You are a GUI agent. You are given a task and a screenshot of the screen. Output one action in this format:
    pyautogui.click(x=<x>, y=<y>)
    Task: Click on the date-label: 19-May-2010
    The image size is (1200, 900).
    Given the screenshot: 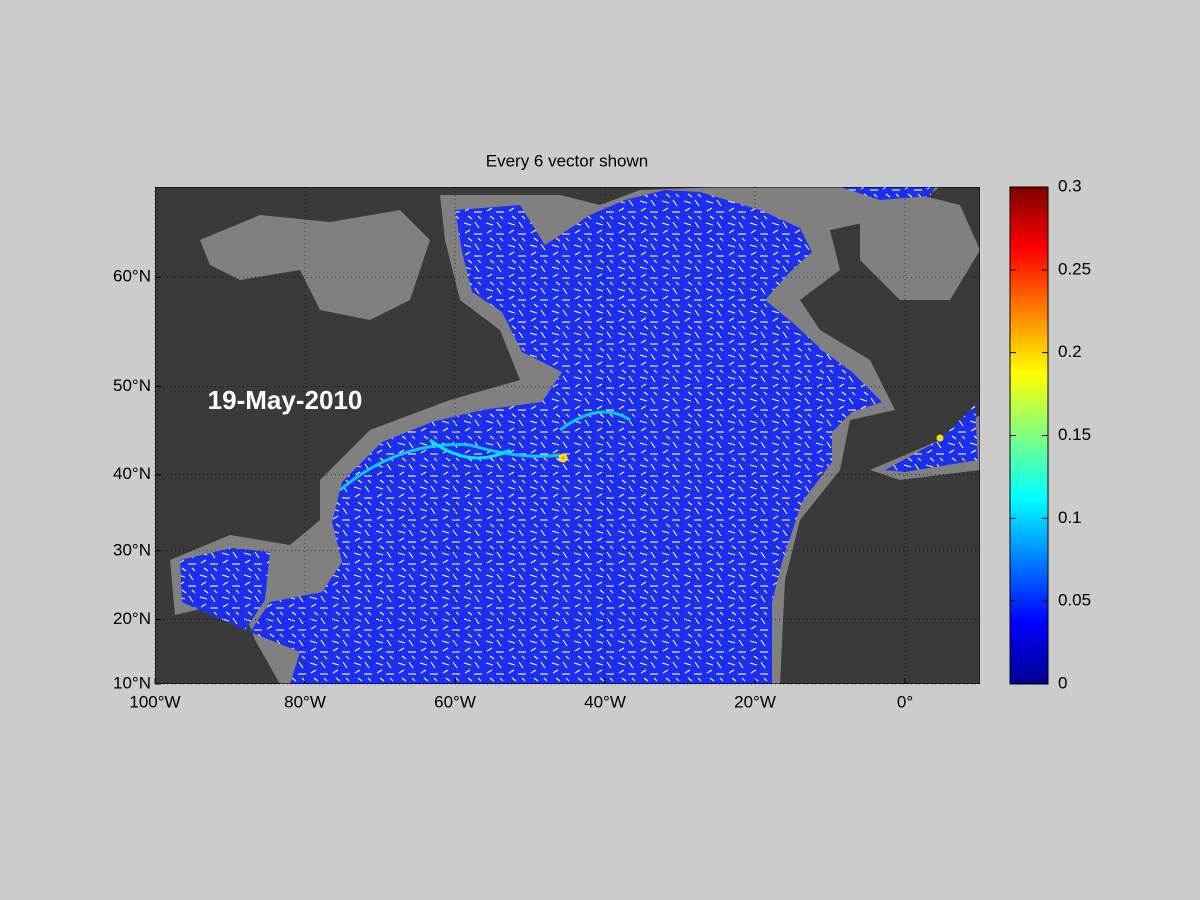 What is the action you would take?
    pyautogui.click(x=285, y=400)
    